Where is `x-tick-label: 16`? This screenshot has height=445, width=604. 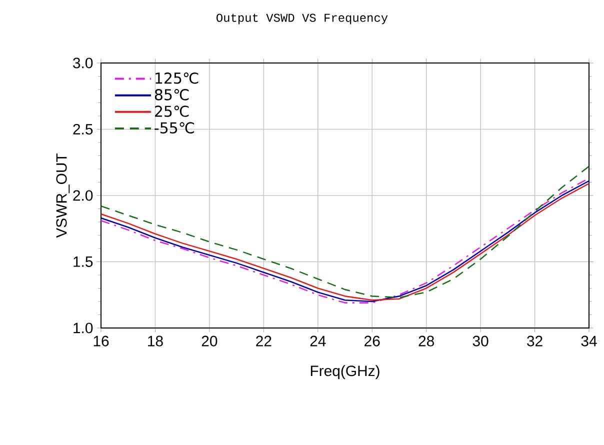
x-tick-label: 16 is located at coordinates (101, 341).